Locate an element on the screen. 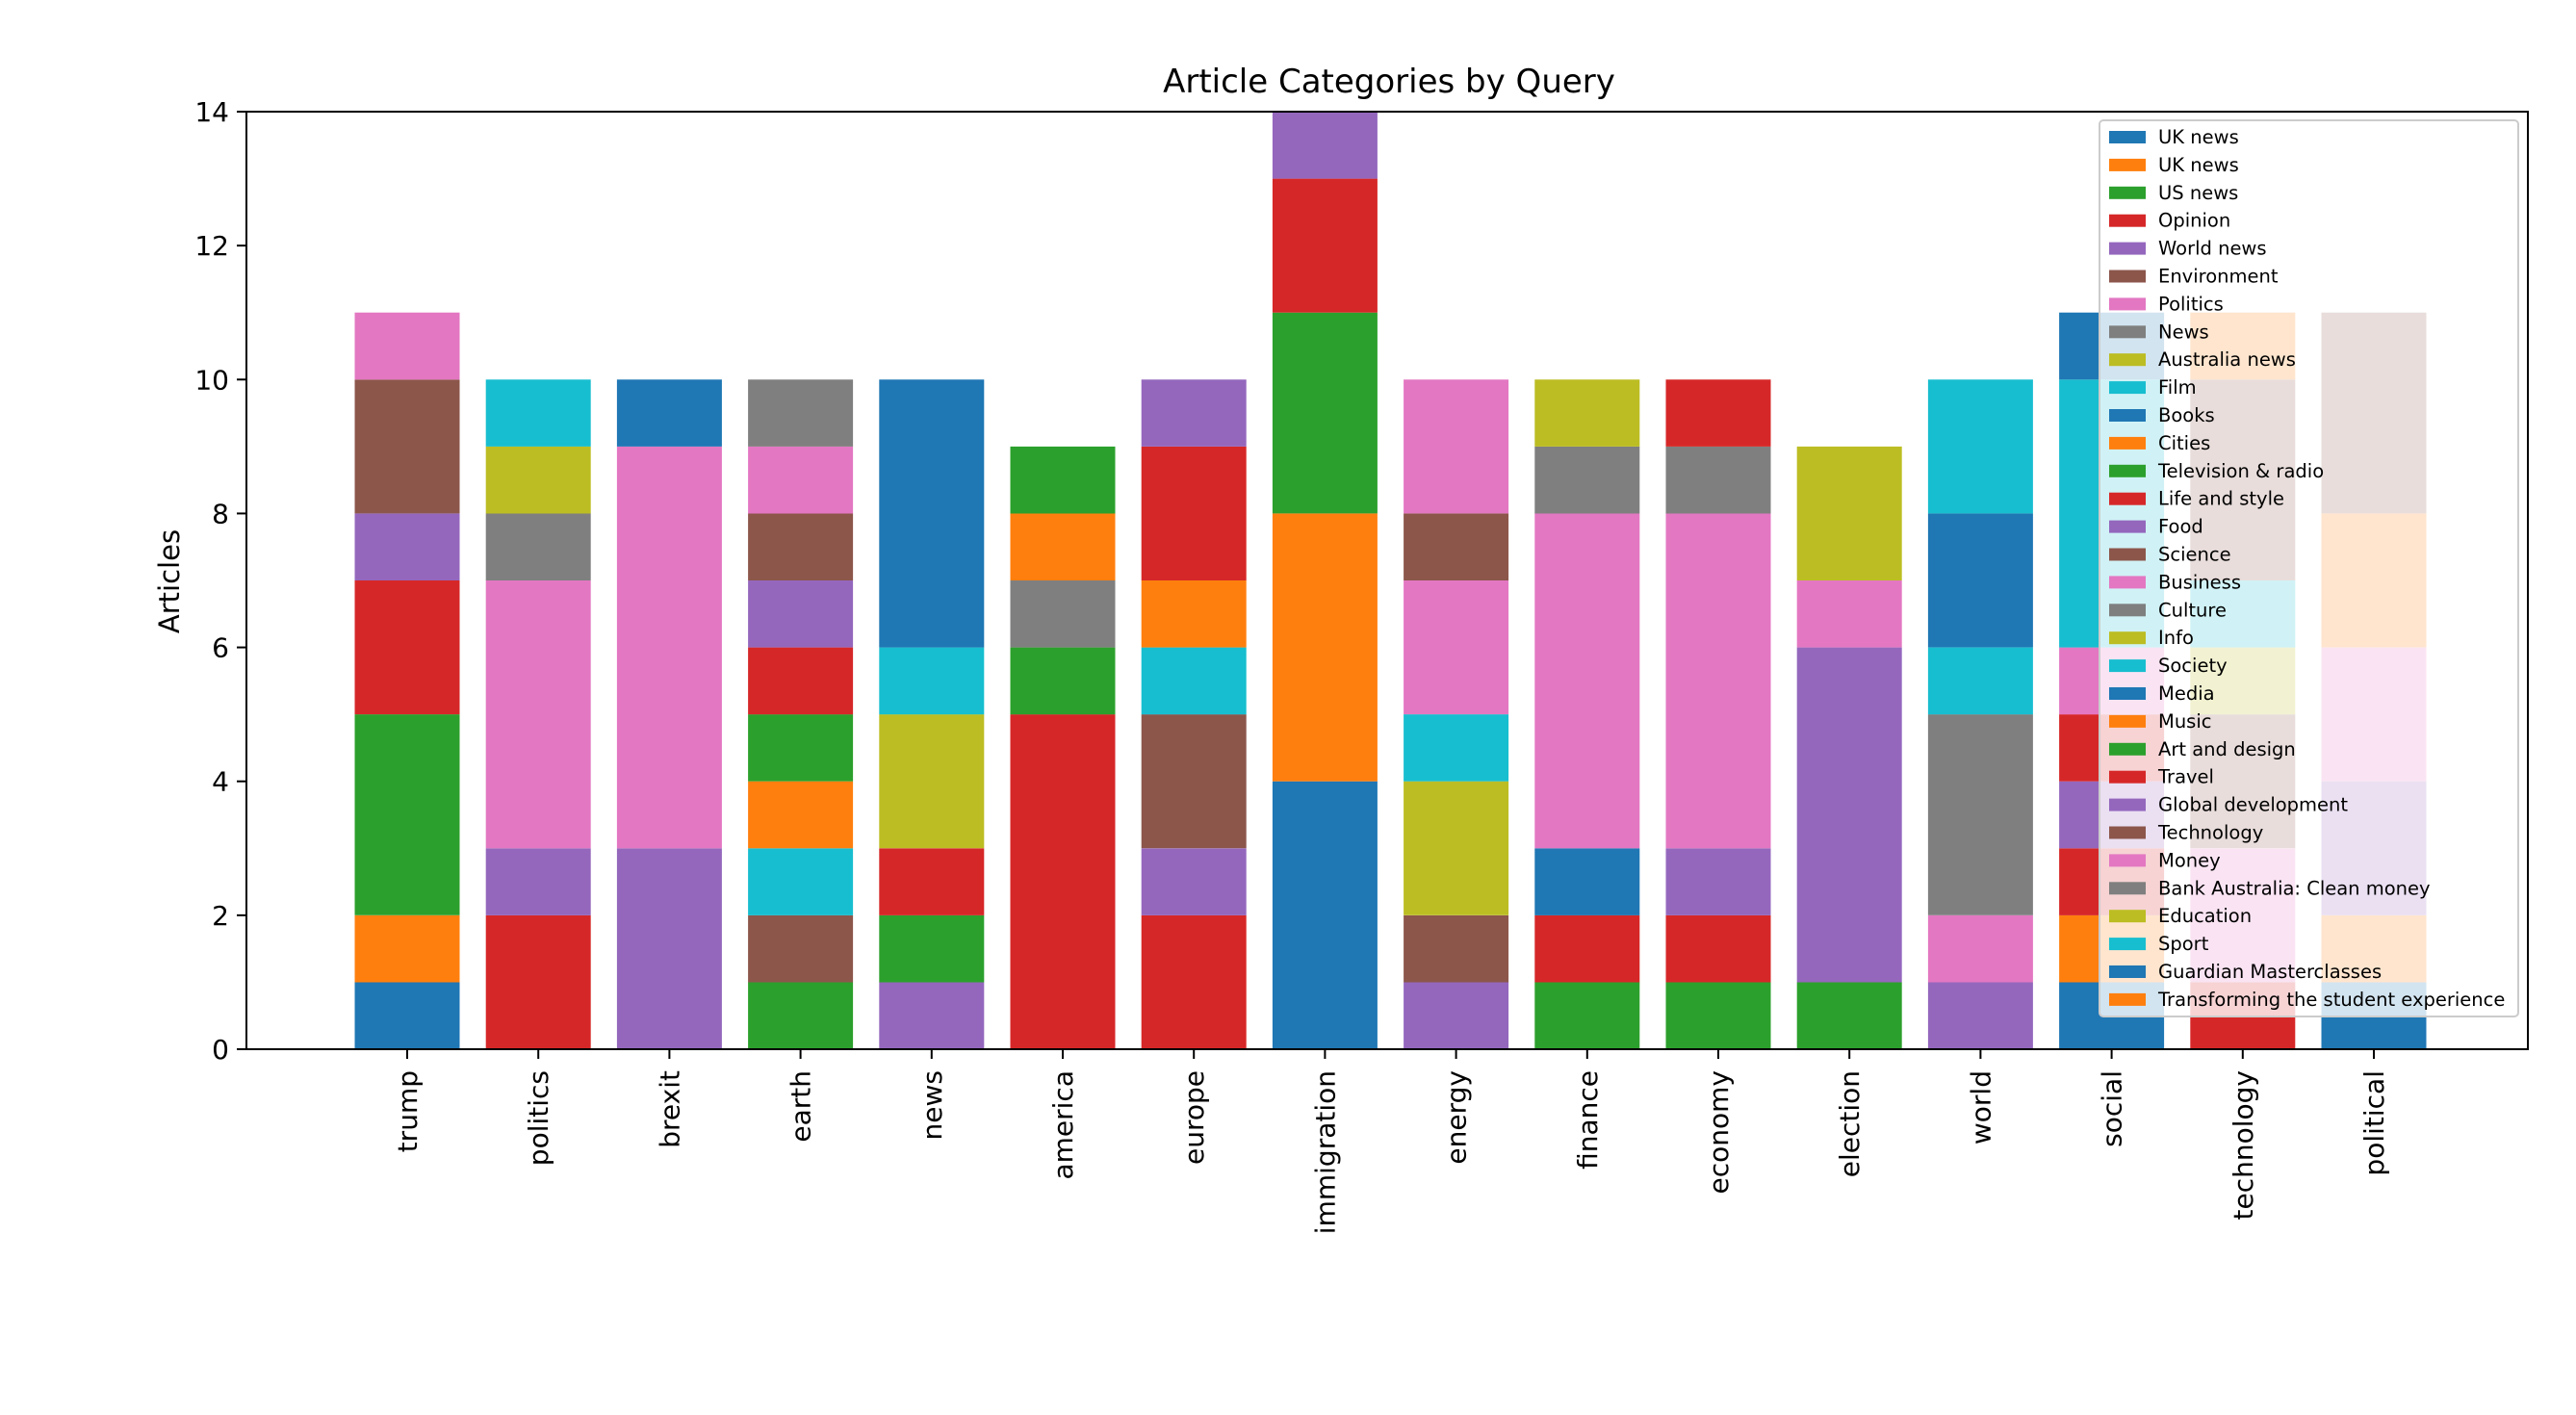 The width and height of the screenshot is (2576, 1415). x-tick-label-europe: europe is located at coordinates (1194, 1117).